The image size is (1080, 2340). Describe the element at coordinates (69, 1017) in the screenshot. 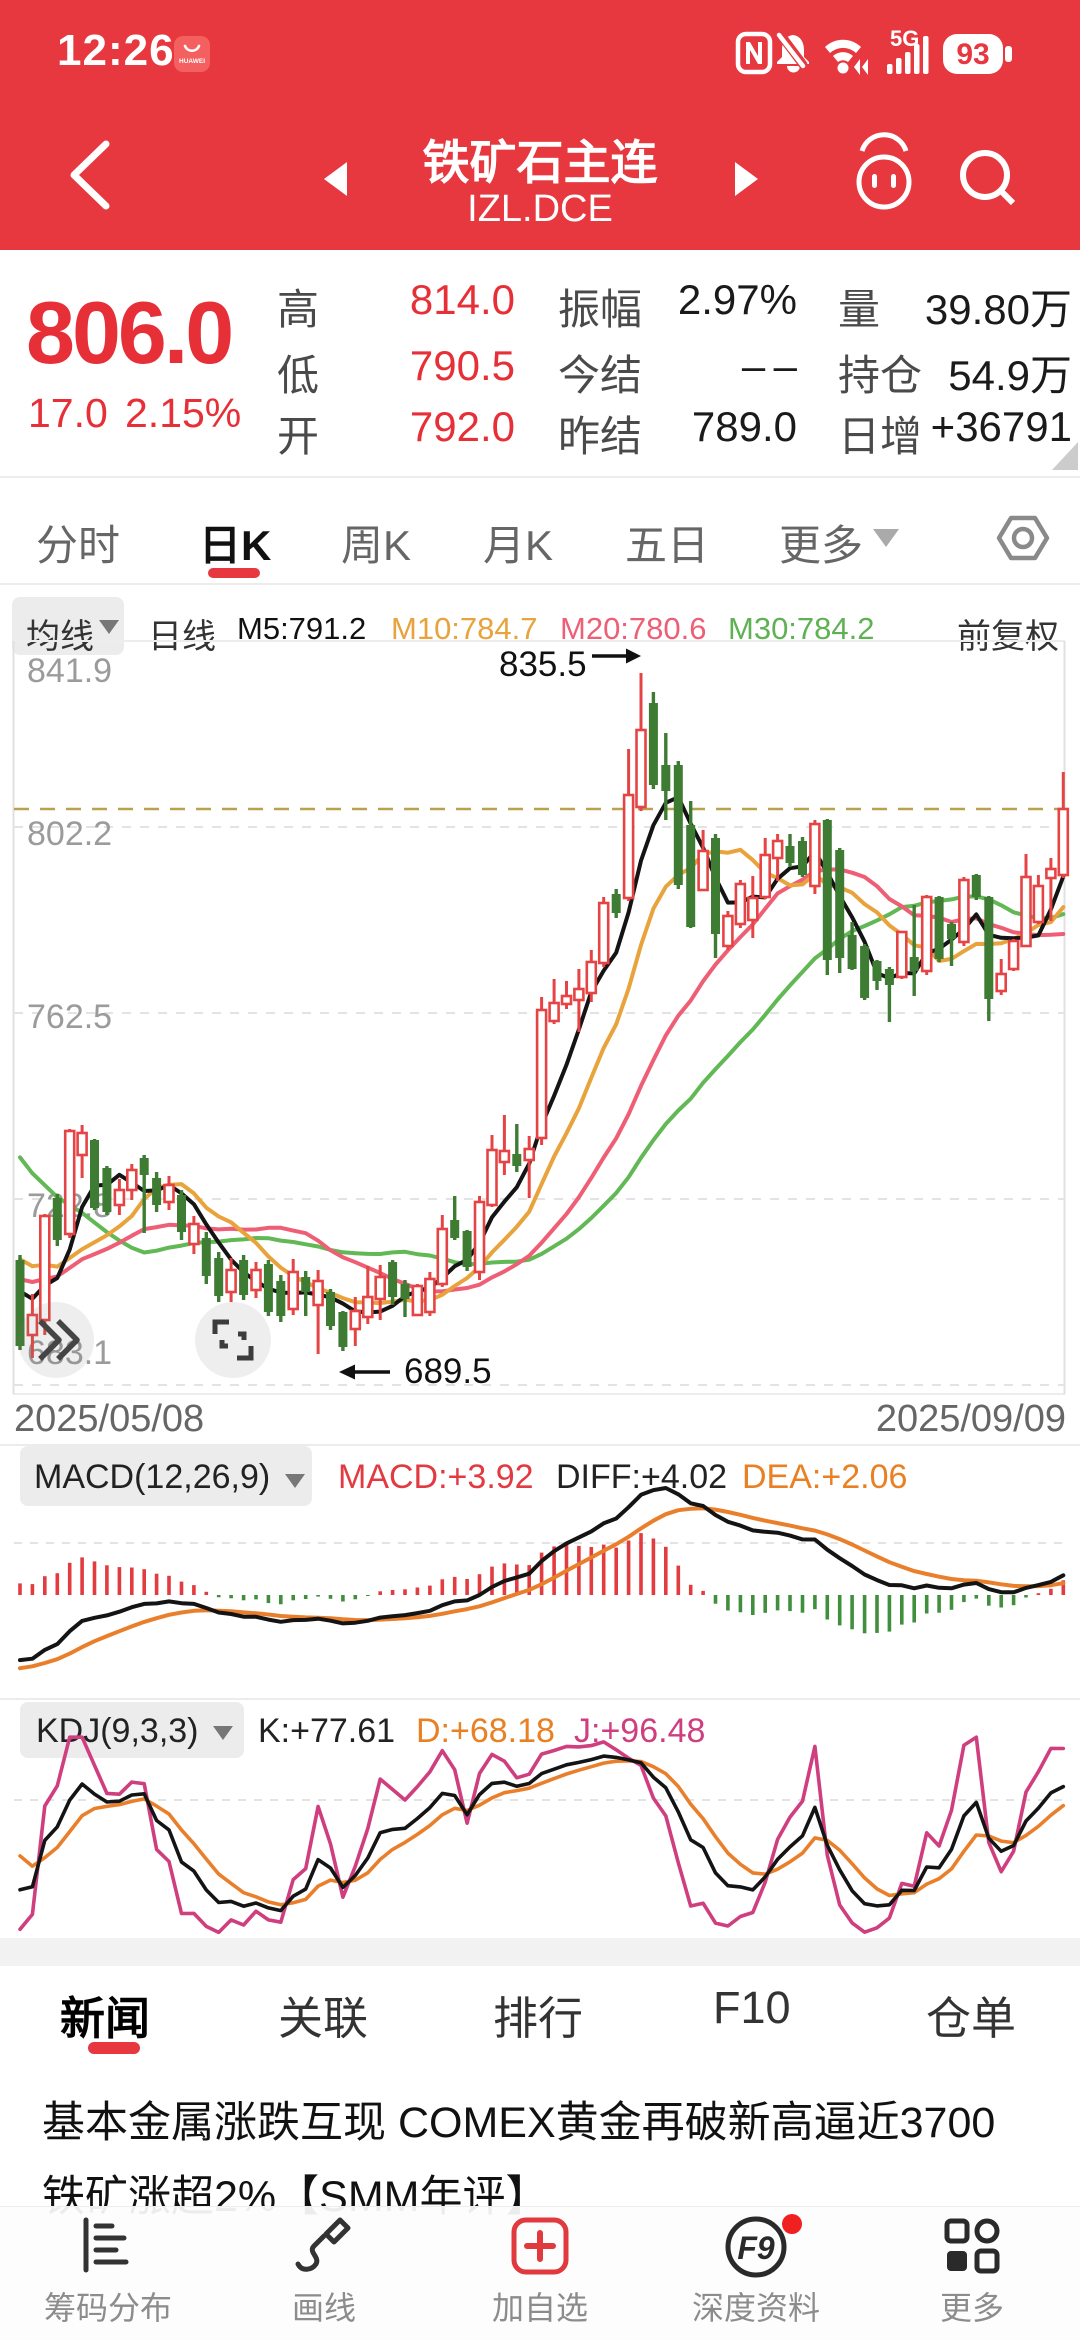

I see `svg-text: 762.5` at that location.